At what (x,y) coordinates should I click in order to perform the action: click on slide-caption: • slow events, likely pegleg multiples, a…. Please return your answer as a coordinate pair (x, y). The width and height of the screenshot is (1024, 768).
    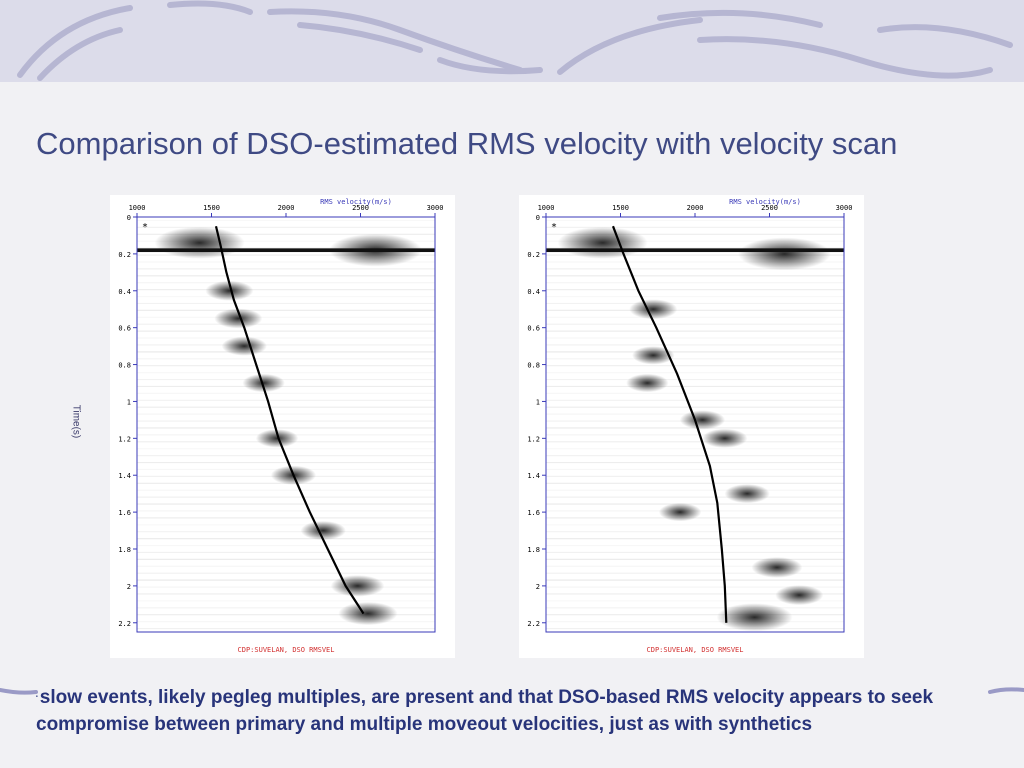
    Looking at the image, I should click on (520, 711).